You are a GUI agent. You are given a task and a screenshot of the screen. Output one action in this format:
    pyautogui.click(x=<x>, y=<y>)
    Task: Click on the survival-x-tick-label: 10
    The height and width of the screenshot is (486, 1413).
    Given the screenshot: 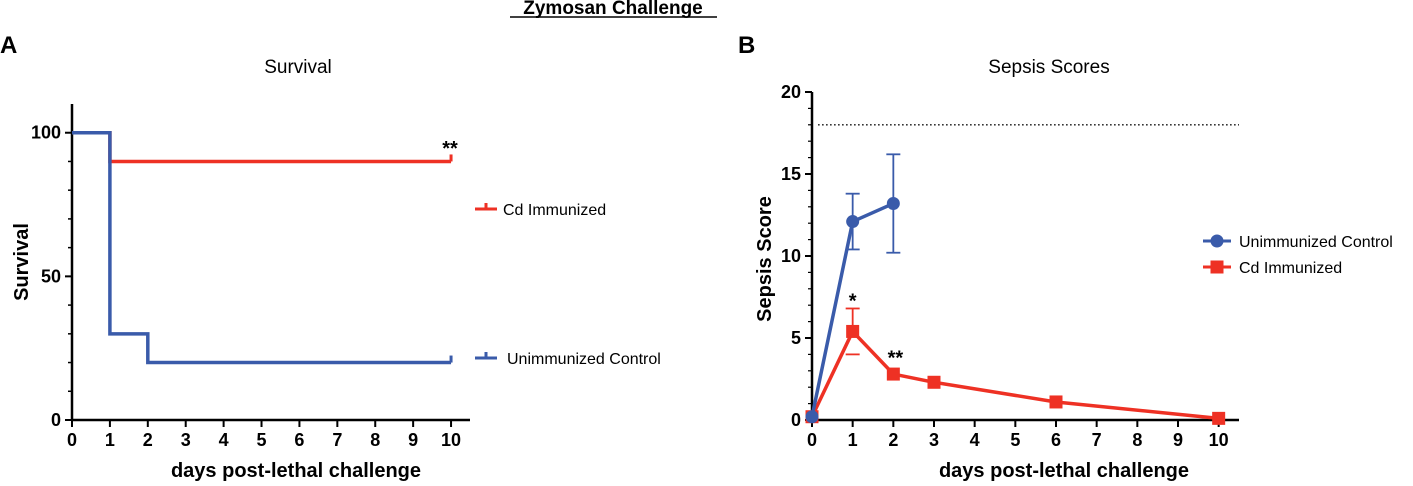 What is the action you would take?
    pyautogui.click(x=451, y=440)
    